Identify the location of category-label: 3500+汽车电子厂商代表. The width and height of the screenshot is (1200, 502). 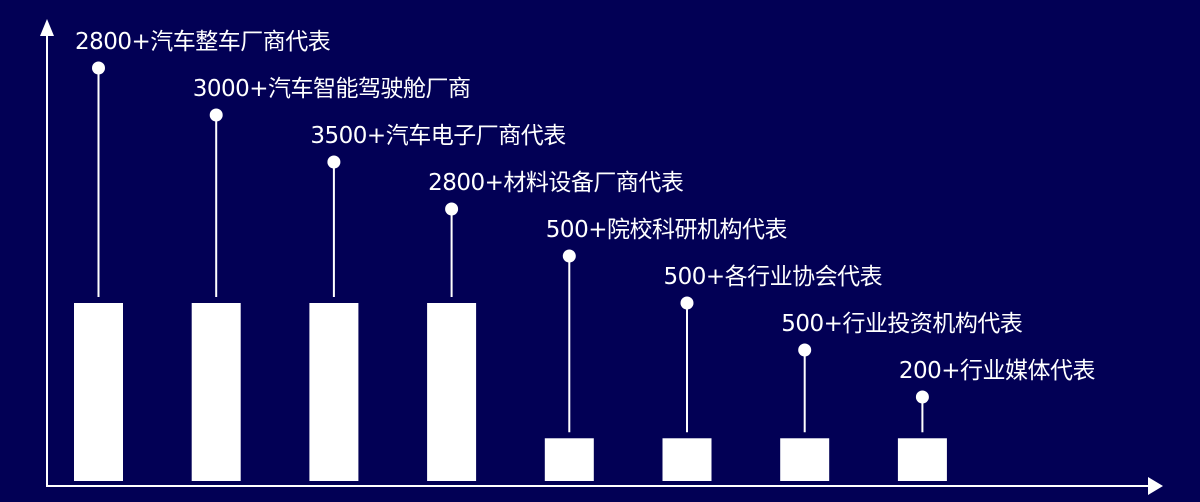
(438, 136).